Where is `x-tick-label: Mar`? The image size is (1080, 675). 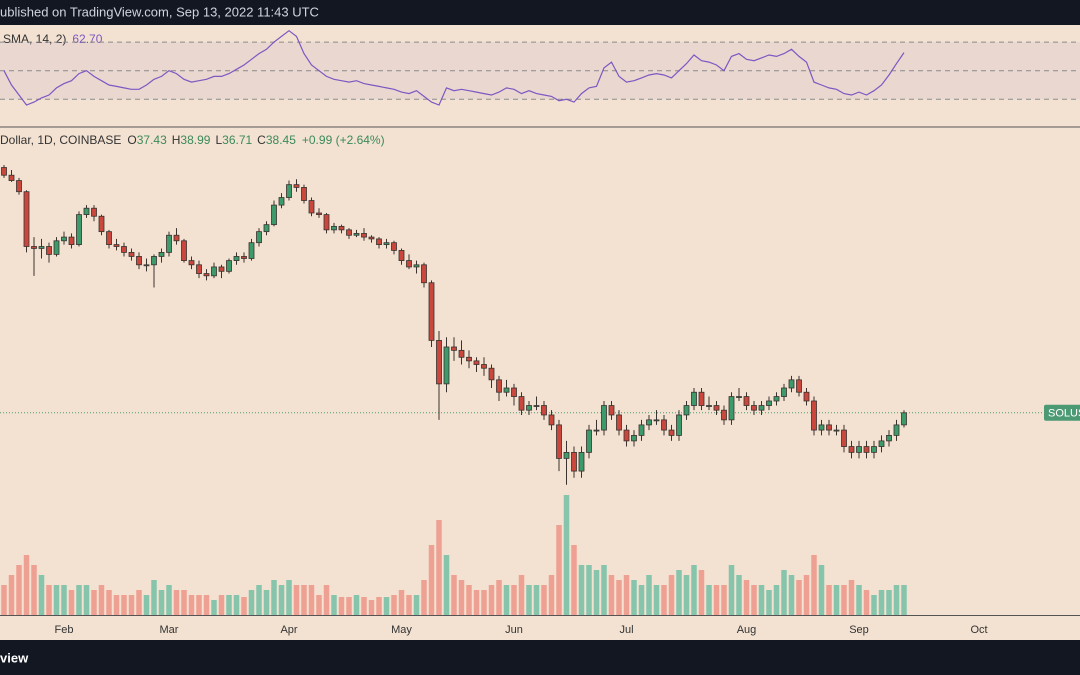 x-tick-label: Mar is located at coordinates (169, 630).